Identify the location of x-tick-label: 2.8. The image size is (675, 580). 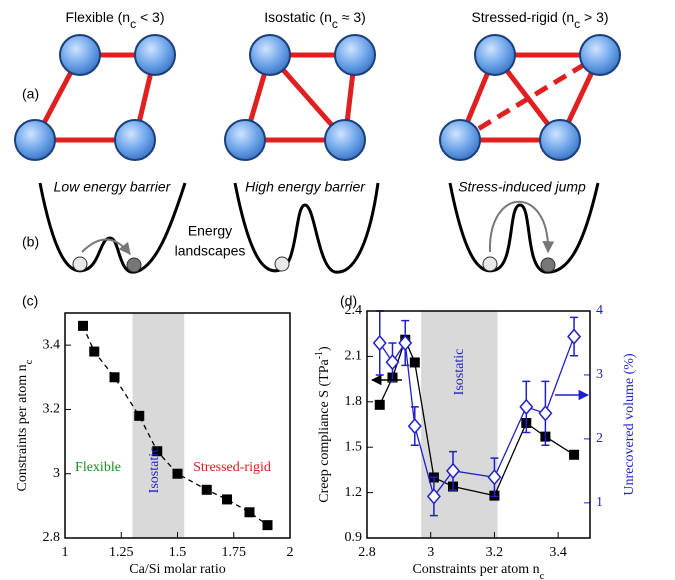
(367, 552).